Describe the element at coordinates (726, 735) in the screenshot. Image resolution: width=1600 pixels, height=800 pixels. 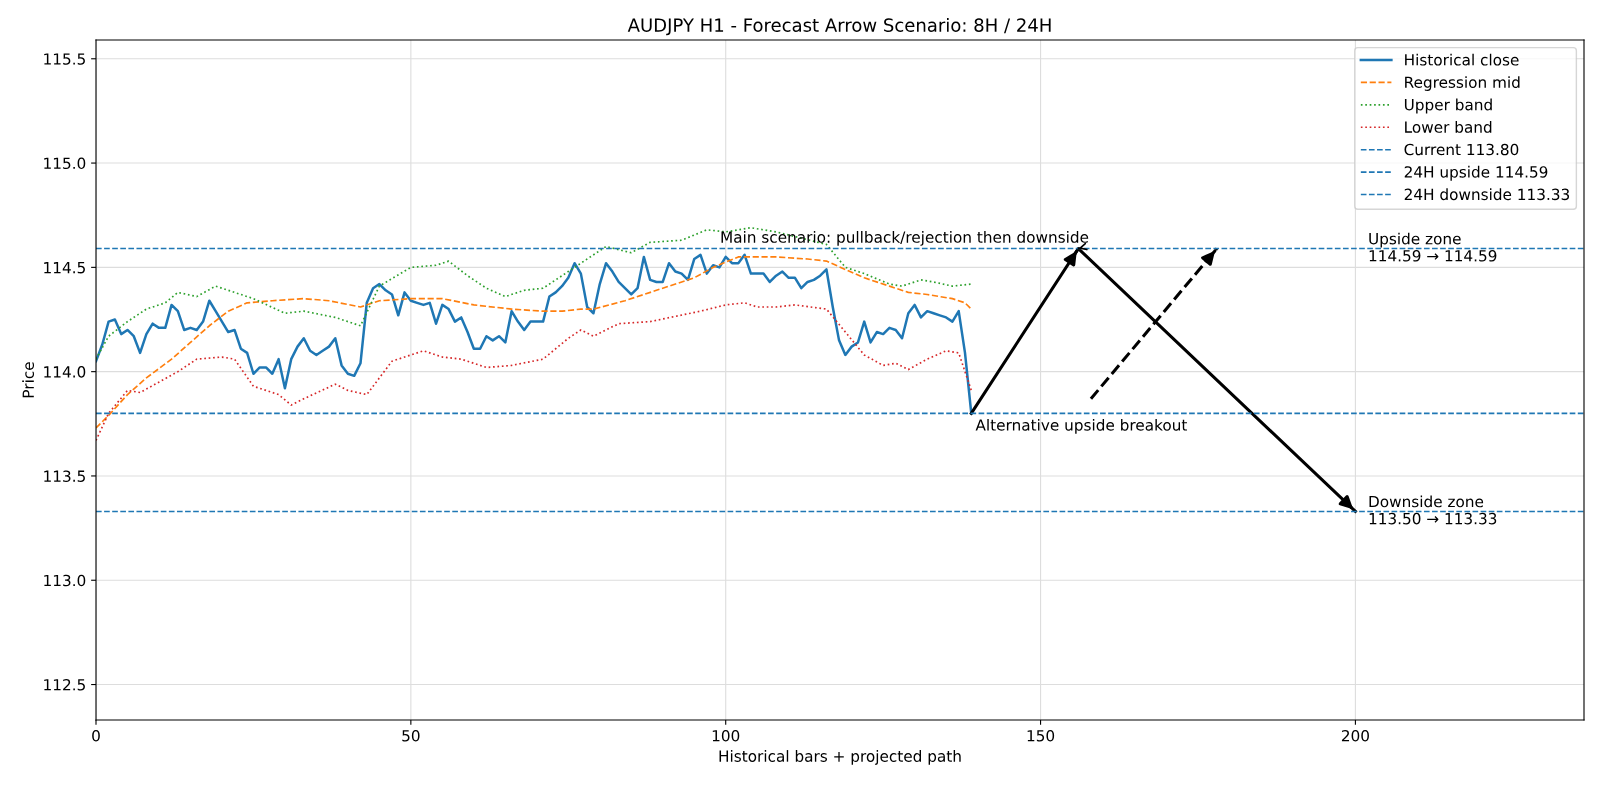
I see `x-tick-label: 100` at that location.